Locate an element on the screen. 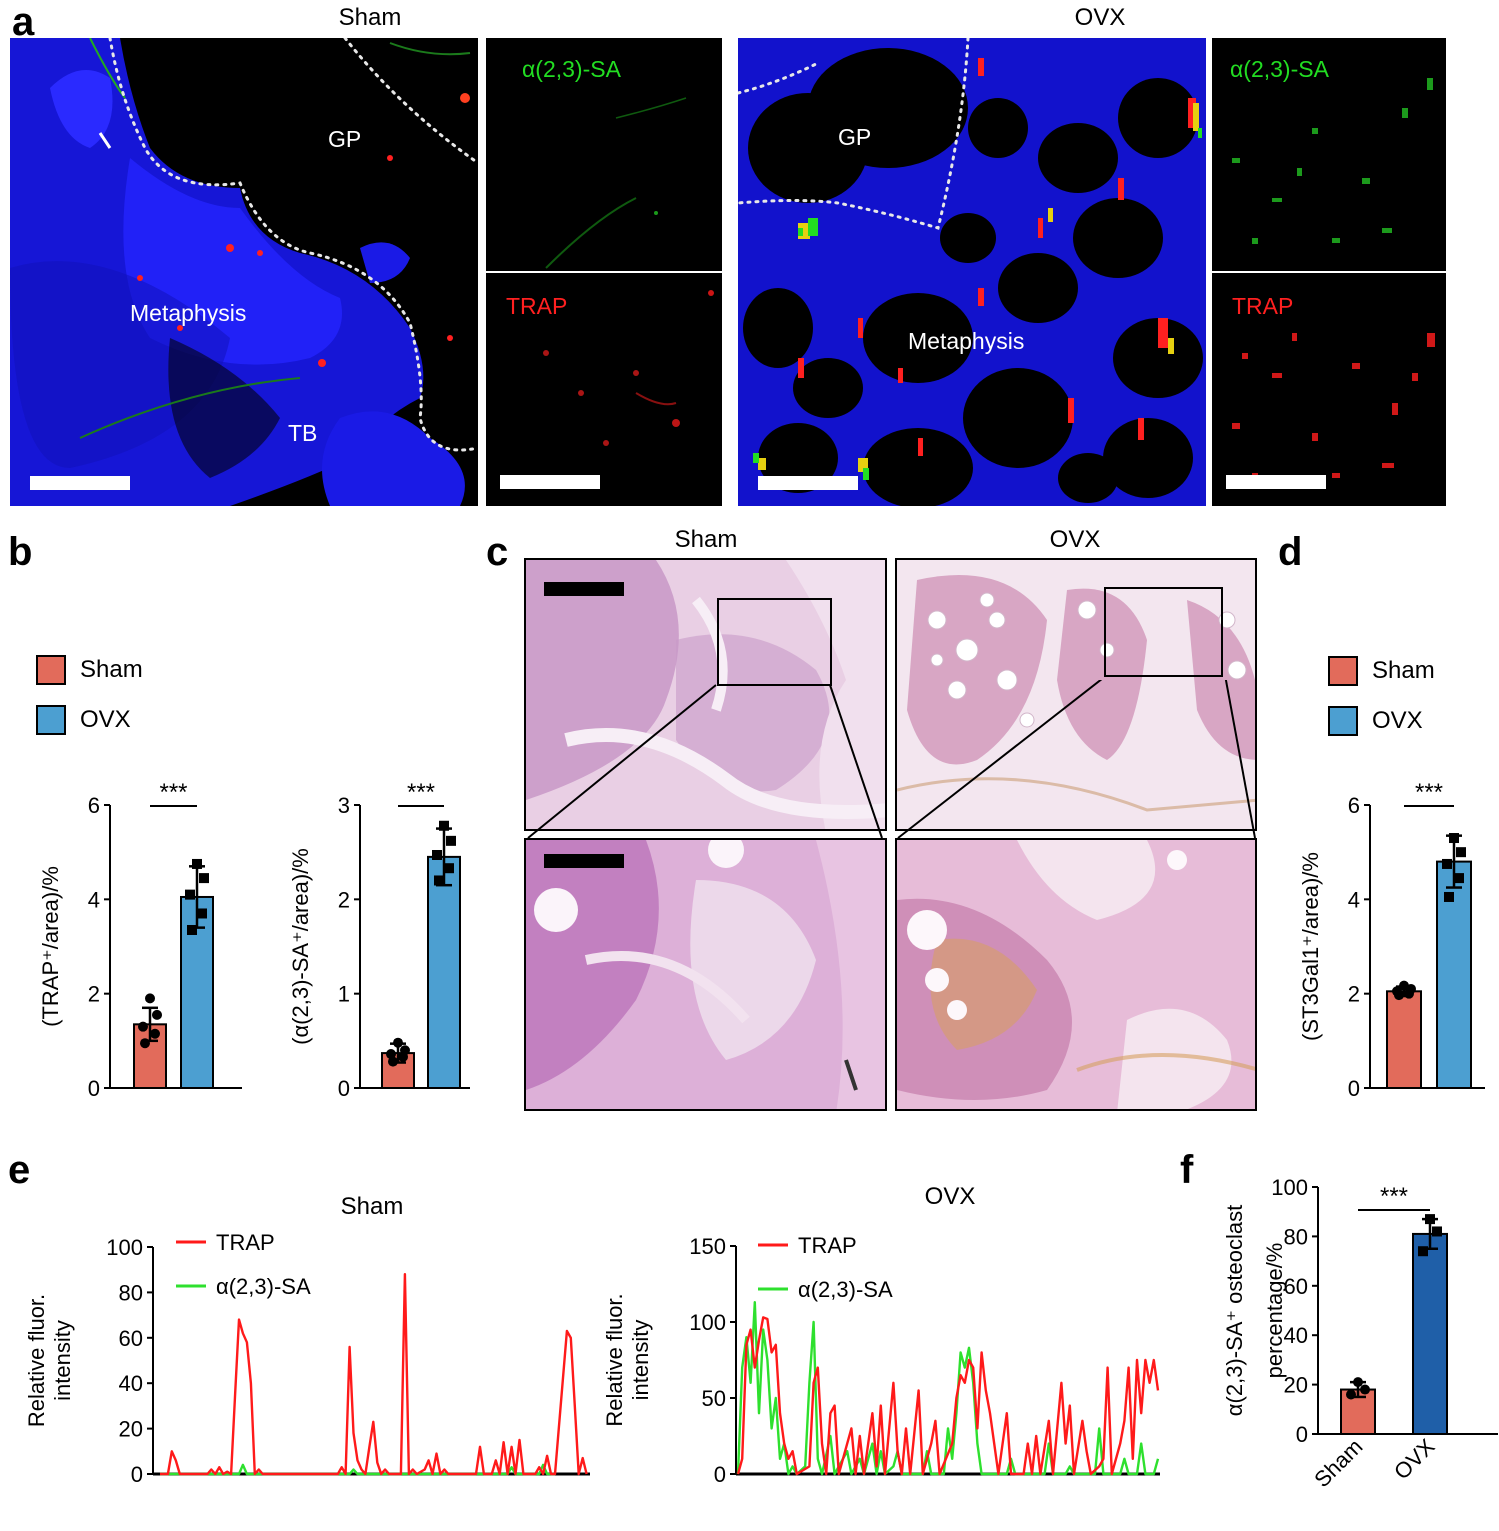  chart-title: OVX is located at coordinates (950, 1196).